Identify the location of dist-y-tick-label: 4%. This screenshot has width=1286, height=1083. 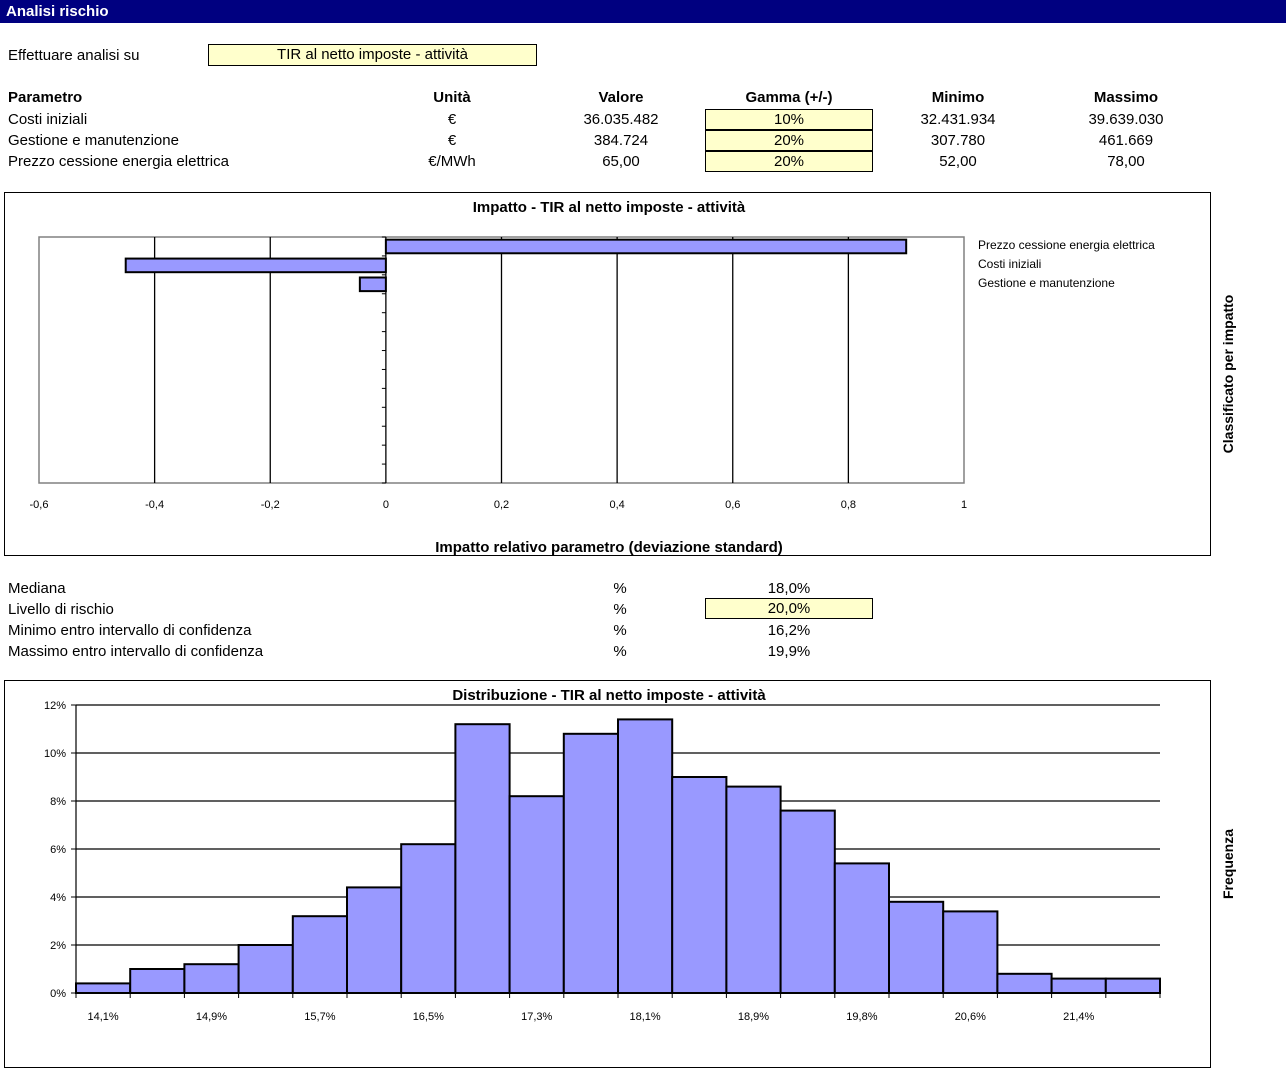
(58, 898).